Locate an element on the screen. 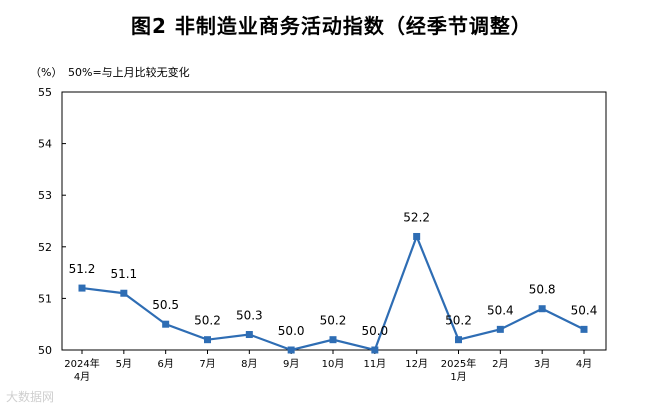 This screenshot has height=410, width=663. x-tick-label: 5月 is located at coordinates (124, 364).